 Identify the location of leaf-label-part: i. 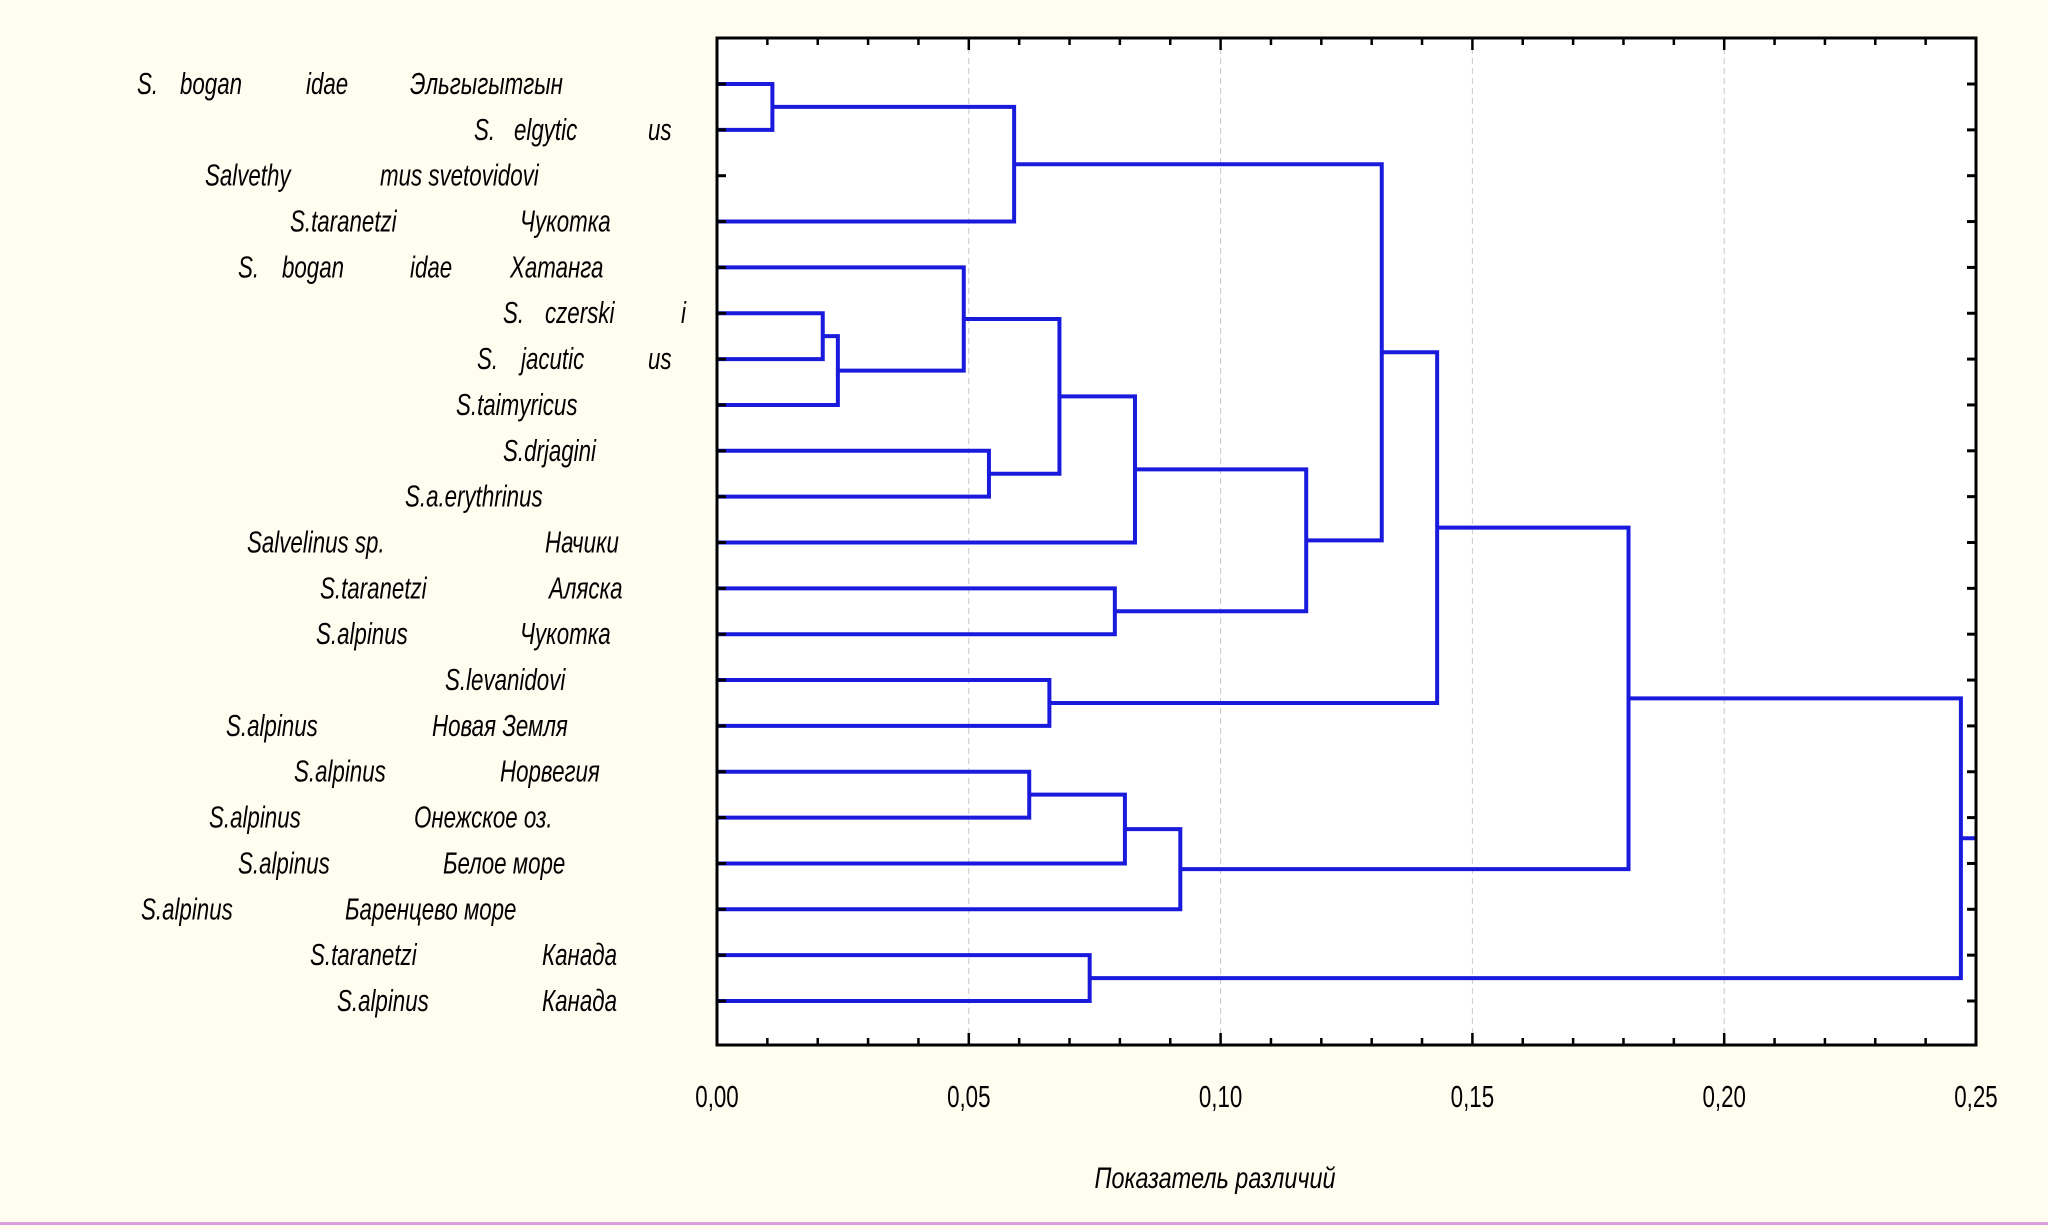
(684, 313).